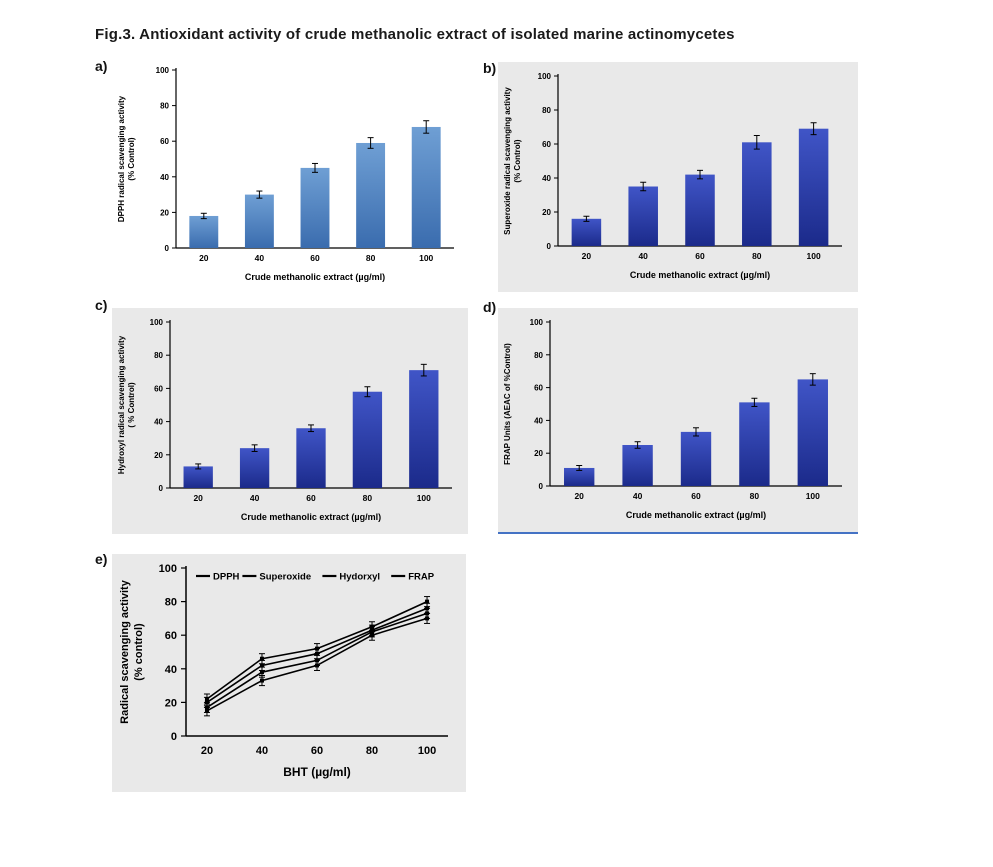 This screenshot has width=993, height=867. What do you see at coordinates (121, 404) in the screenshot?
I see `svg-text:Hydroxyl radical scavenging a: Hydroxyl radical scavenging activity` at bounding box center [121, 404].